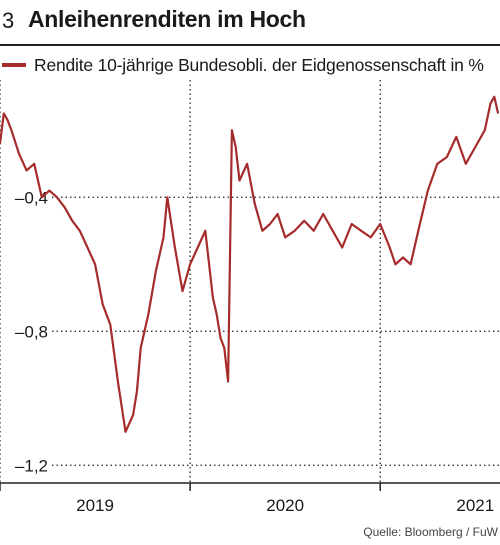 The height and width of the screenshot is (545, 500). Describe the element at coordinates (430, 532) in the screenshot. I see `source-note: Quelle: Bloomberg / FuW` at that location.